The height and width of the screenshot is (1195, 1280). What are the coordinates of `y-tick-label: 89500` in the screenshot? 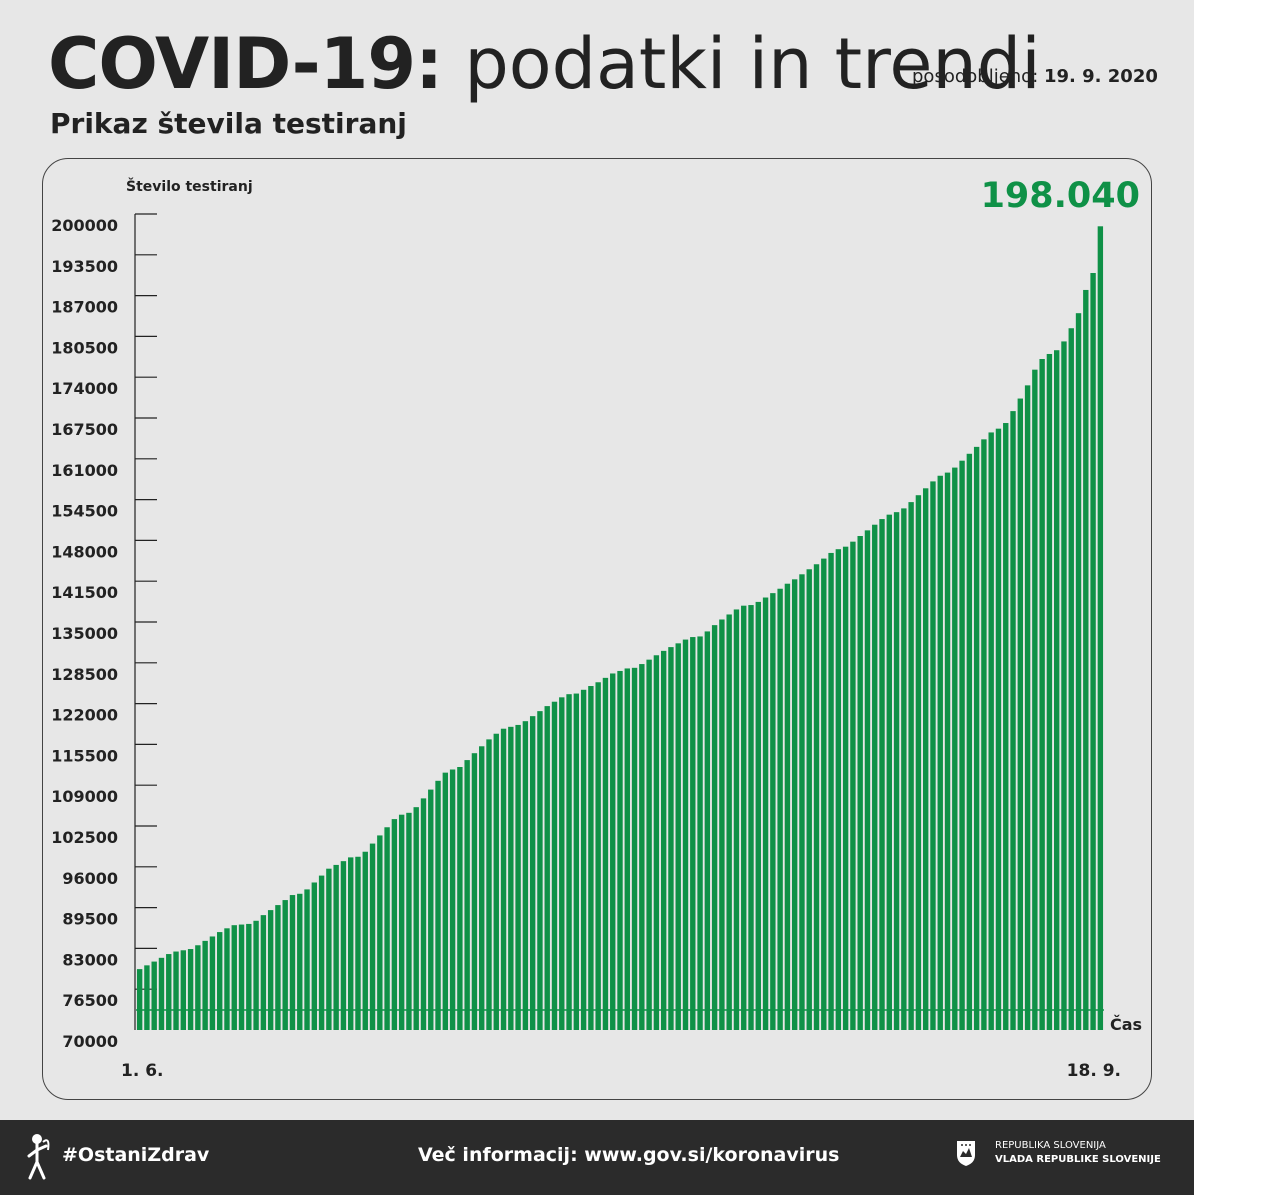 It's located at (90, 919).